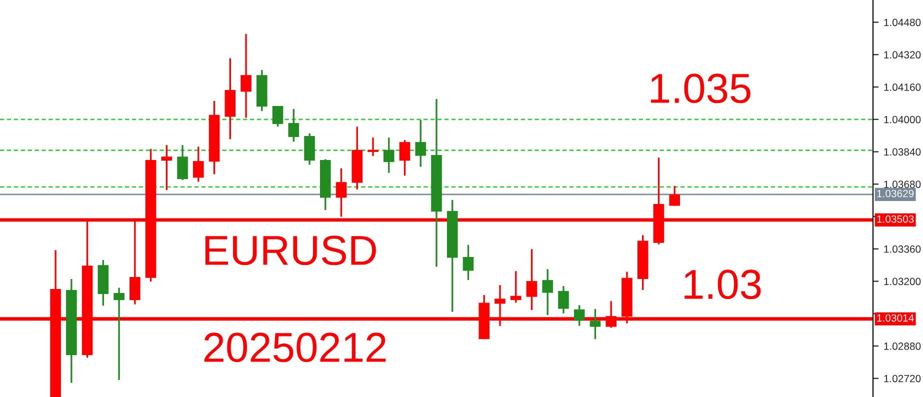  Describe the element at coordinates (902, 22) in the screenshot. I see `y-tick-label: 1.04480` at that location.